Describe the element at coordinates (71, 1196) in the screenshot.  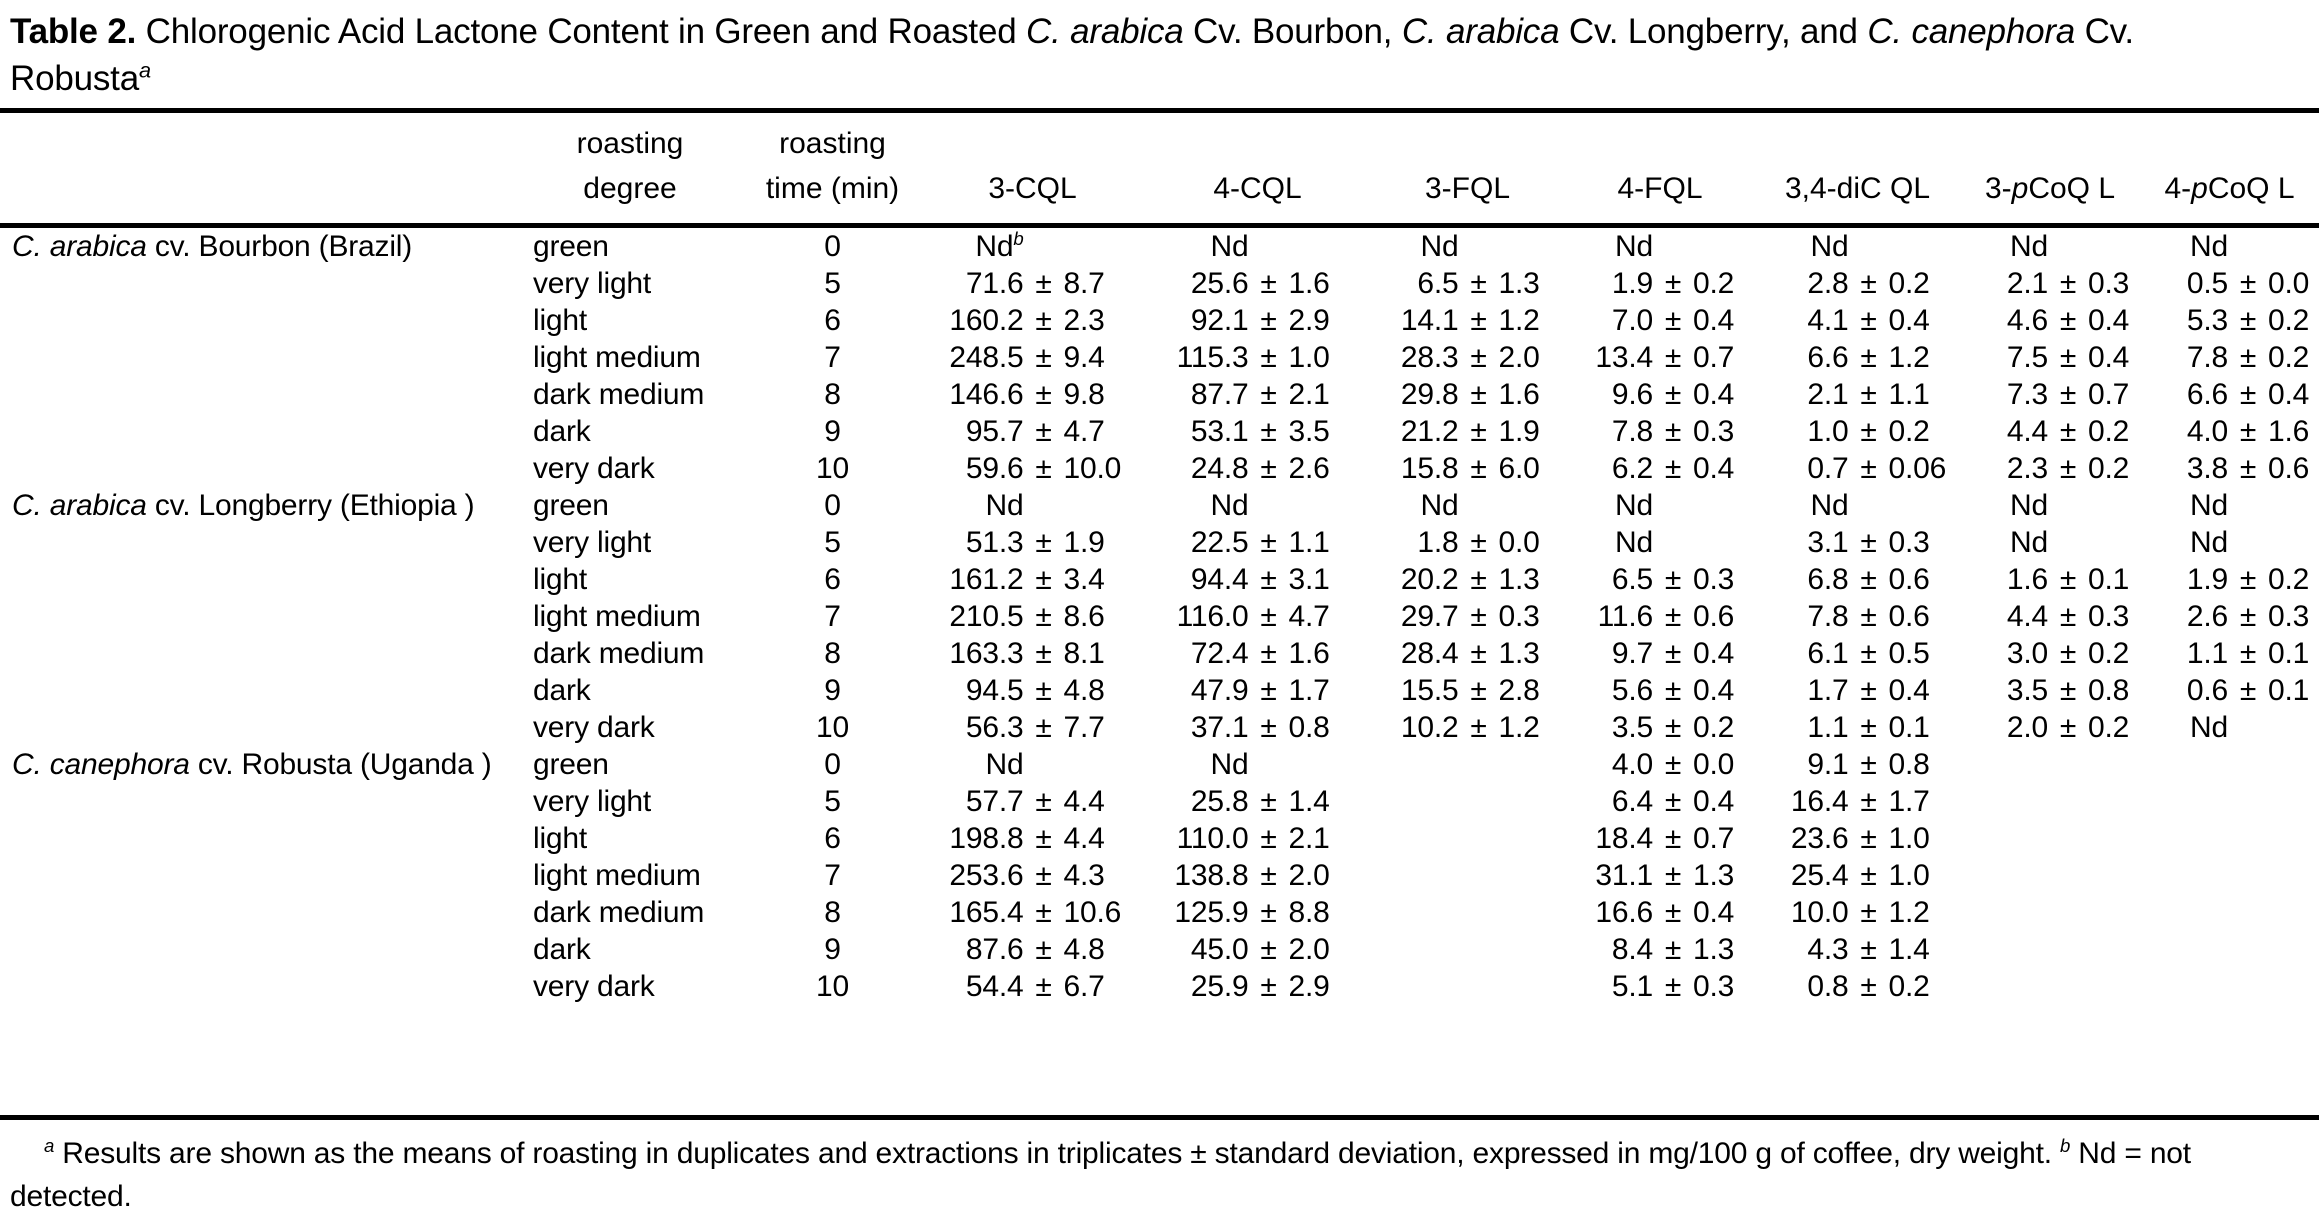
I see `text-part: detected.` at that location.